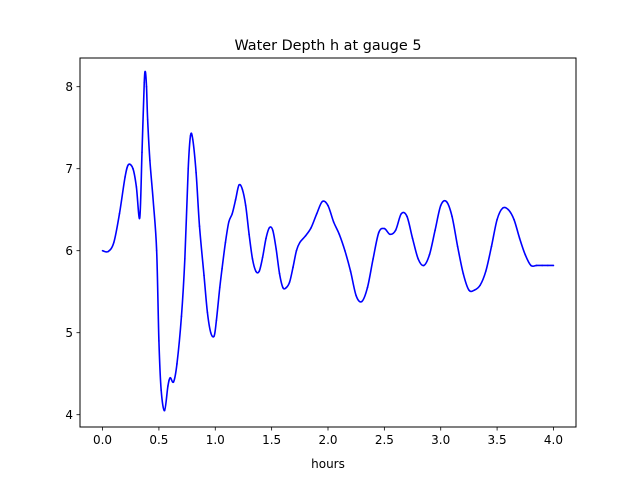 This screenshot has height=480, width=640. I want to click on y-tick-label: 4, so click(69, 415).